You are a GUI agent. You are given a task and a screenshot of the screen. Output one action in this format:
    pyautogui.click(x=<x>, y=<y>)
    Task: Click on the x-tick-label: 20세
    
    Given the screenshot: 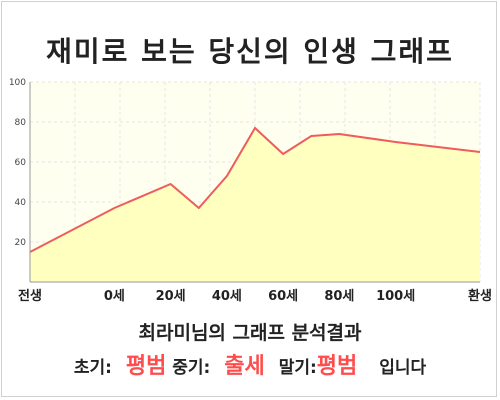 What is the action you would take?
    pyautogui.click(x=171, y=296)
    